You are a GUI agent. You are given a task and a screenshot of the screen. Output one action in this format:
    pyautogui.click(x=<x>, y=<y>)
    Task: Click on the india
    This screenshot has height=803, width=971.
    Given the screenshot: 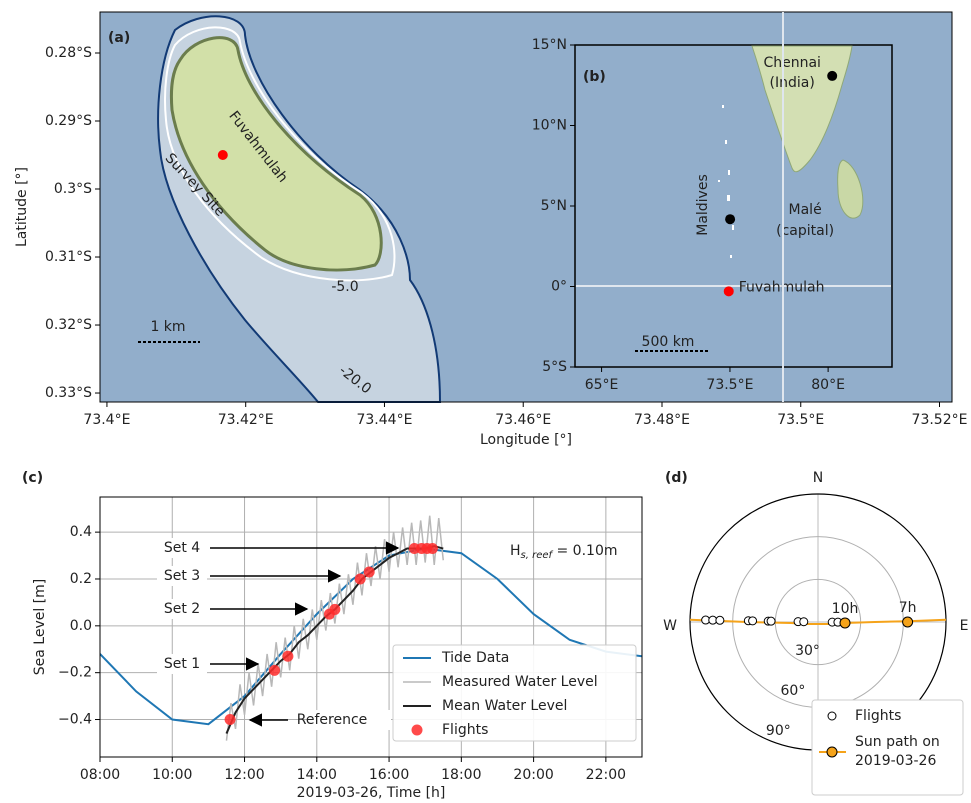 What is the action you would take?
    pyautogui.click(x=802, y=109)
    